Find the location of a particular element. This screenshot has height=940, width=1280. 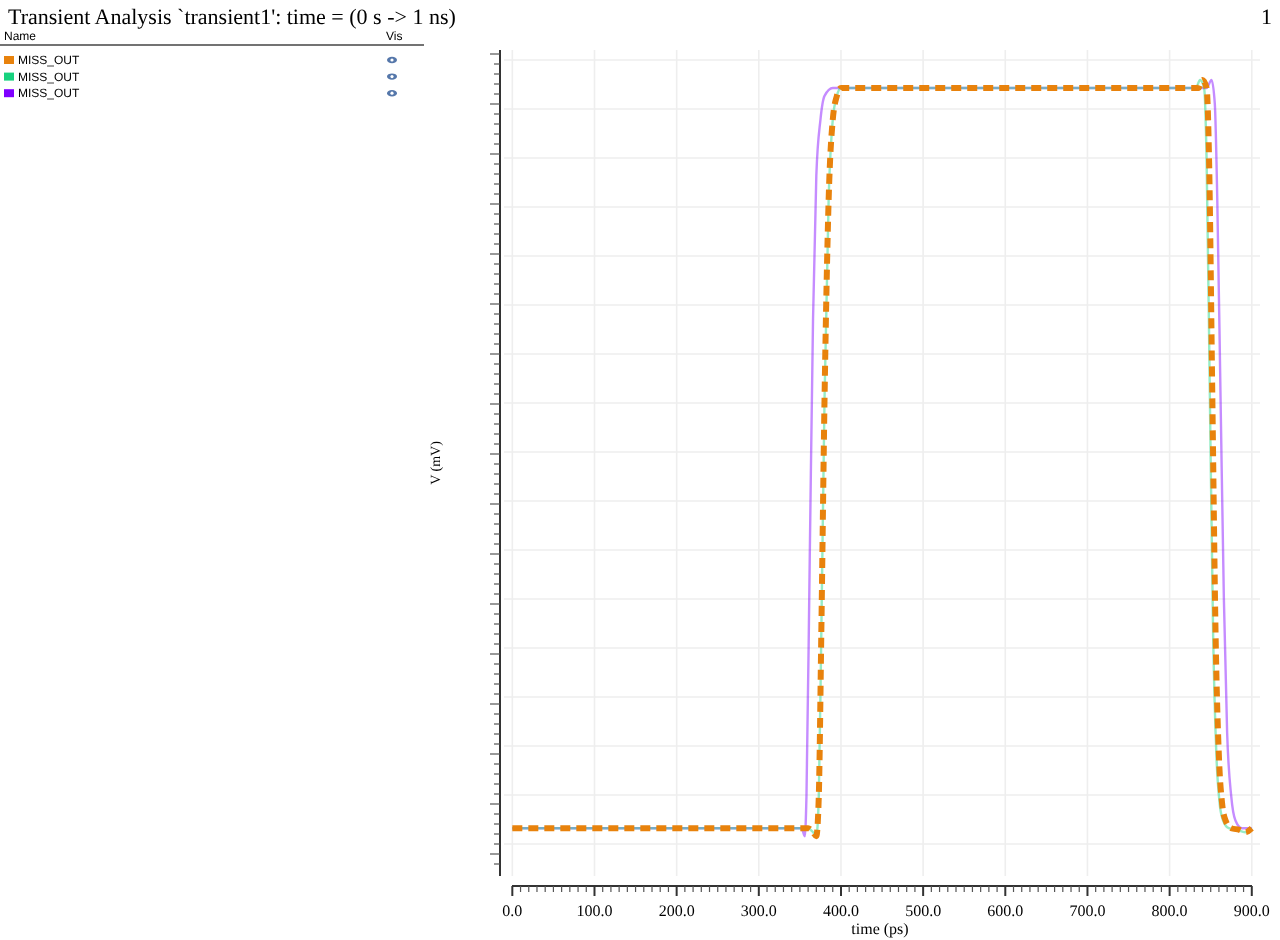

x-tick-label: 0.0 is located at coordinates (512, 911).